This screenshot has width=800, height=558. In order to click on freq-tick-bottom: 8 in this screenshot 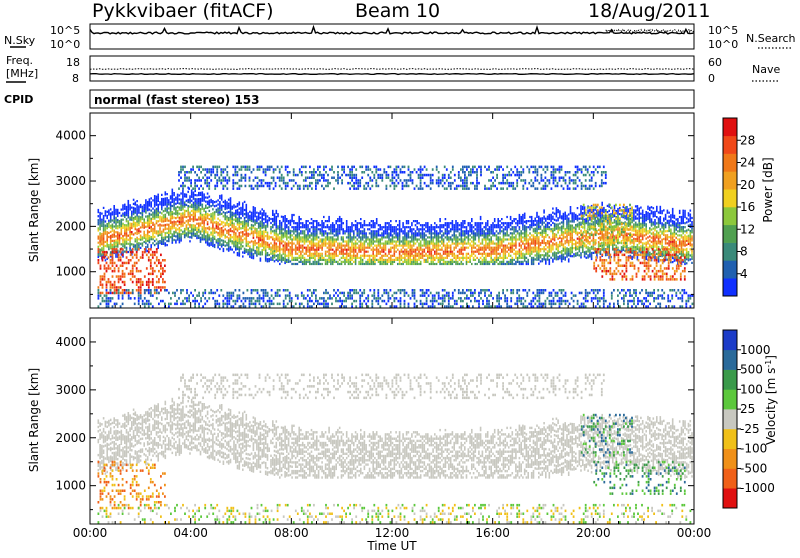, I will do `click(75, 78)`.